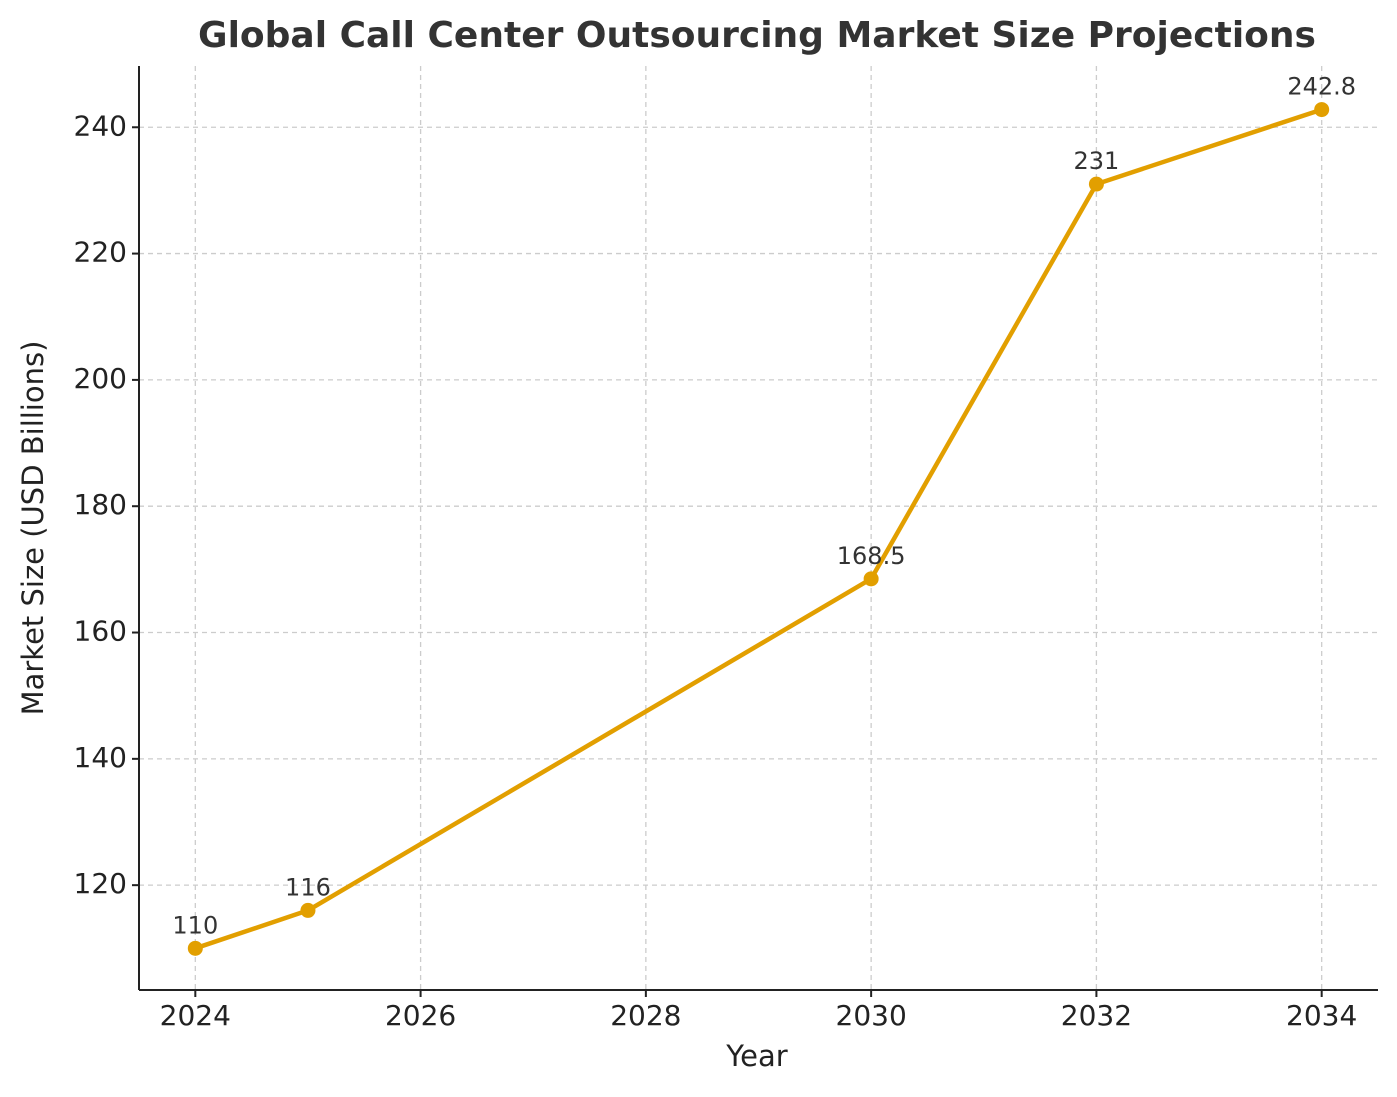 This screenshot has height=1097, width=1397. Describe the element at coordinates (1096, 1015) in the screenshot. I see `x-tick-label: 2032` at that location.